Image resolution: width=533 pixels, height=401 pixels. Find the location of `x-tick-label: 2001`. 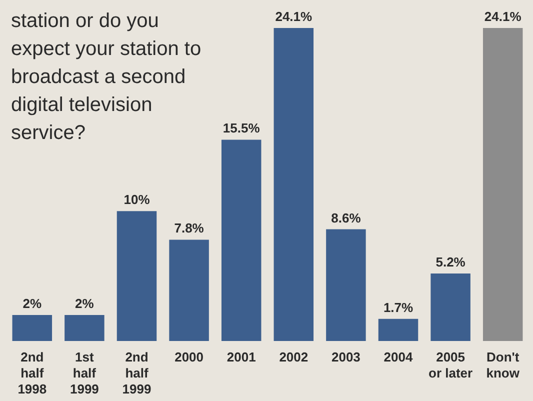

x-tick-label: 2001 is located at coordinates (241, 357).